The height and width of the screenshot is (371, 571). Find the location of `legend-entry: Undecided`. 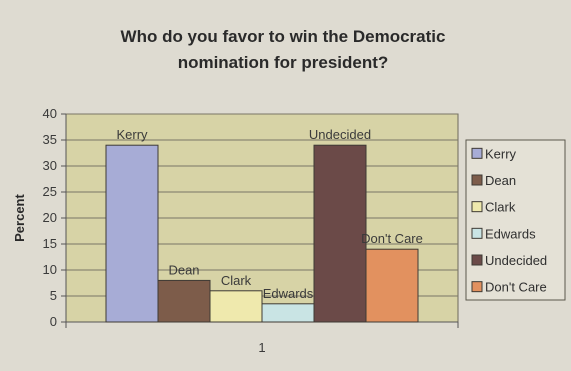

legend-entry: Undecided is located at coordinates (516, 260).